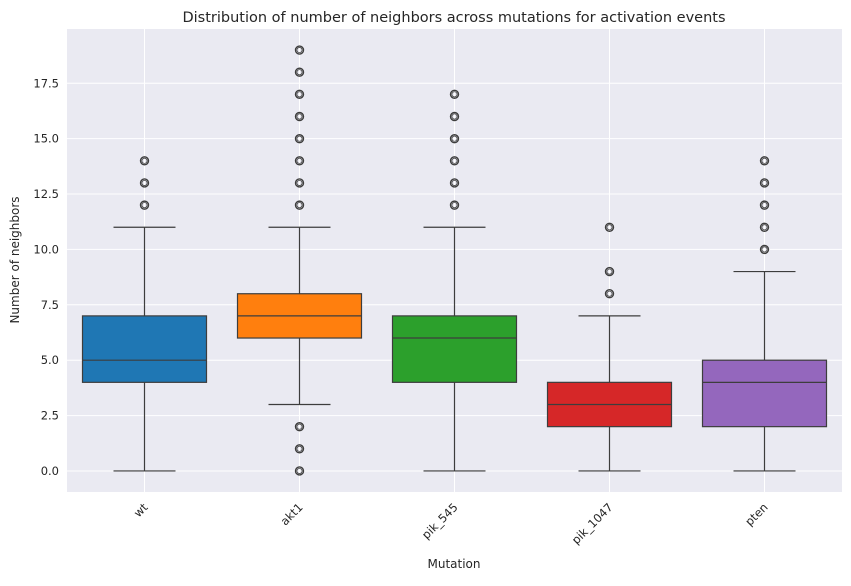 The image size is (851, 586). I want to click on x-axis-label: Mutation, so click(453, 564).